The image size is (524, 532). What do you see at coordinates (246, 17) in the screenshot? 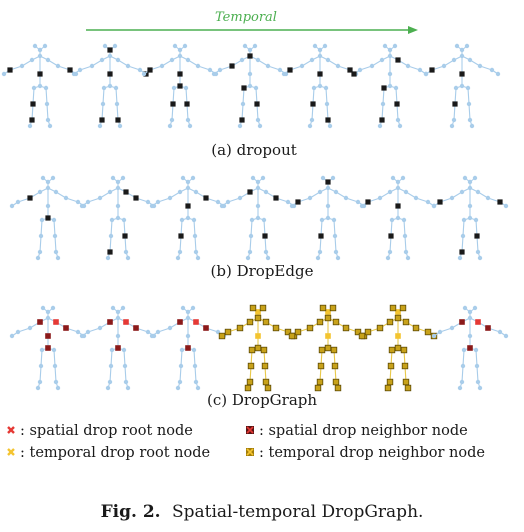
I see `temporal-label: Temporal` at bounding box center [246, 17].